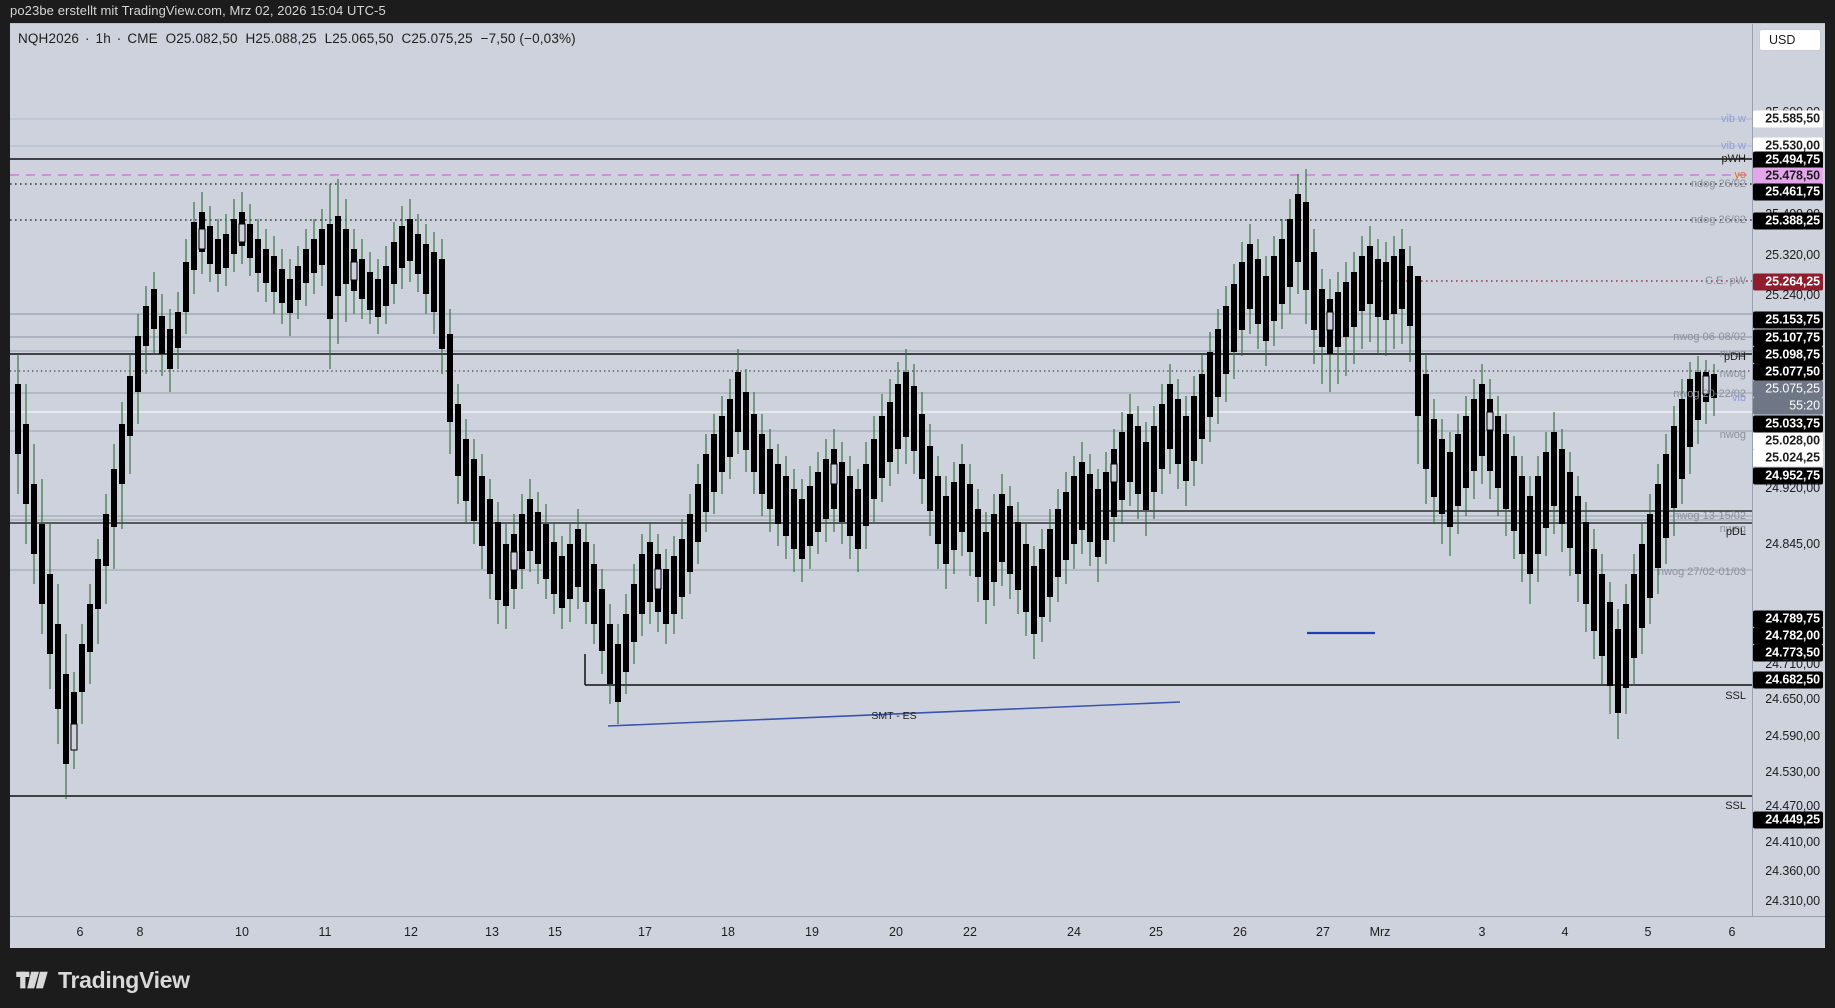 Image resolution: width=1835 pixels, height=1008 pixels. I want to click on level-label: pDL, so click(1735, 532).